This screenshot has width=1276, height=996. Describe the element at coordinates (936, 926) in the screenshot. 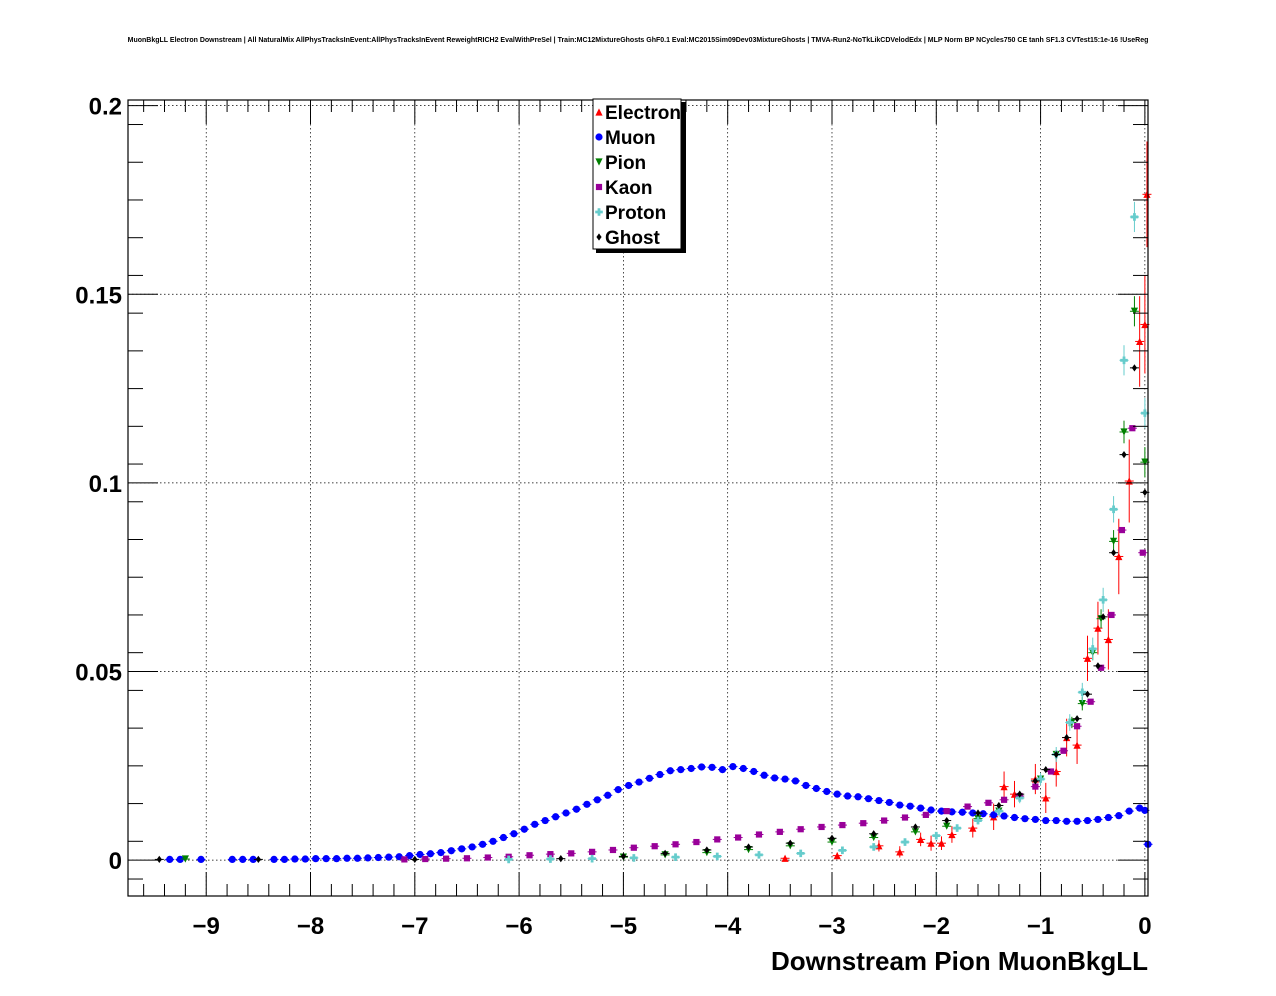

I see `x-tick-label: −2` at that location.